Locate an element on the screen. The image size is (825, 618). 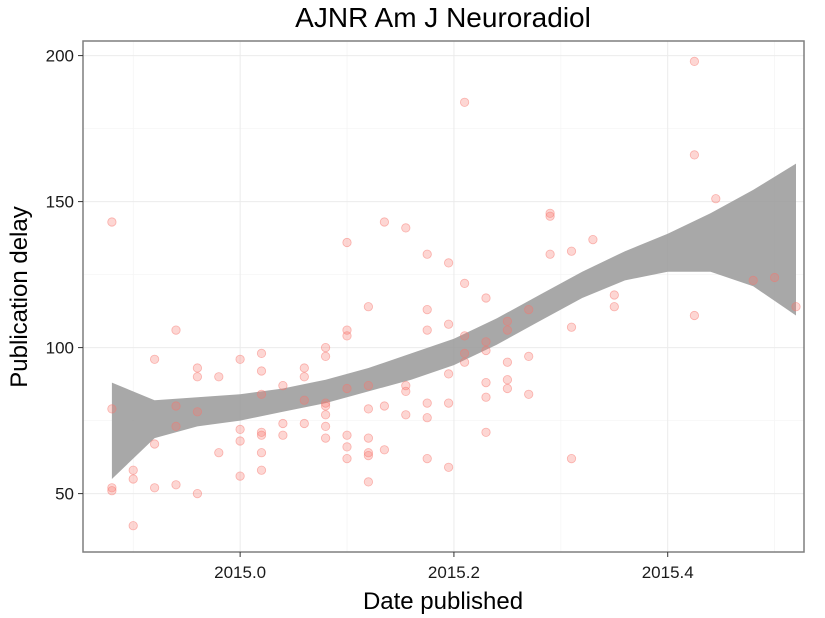
y-tick-label: 50 is located at coordinates (64, 494).